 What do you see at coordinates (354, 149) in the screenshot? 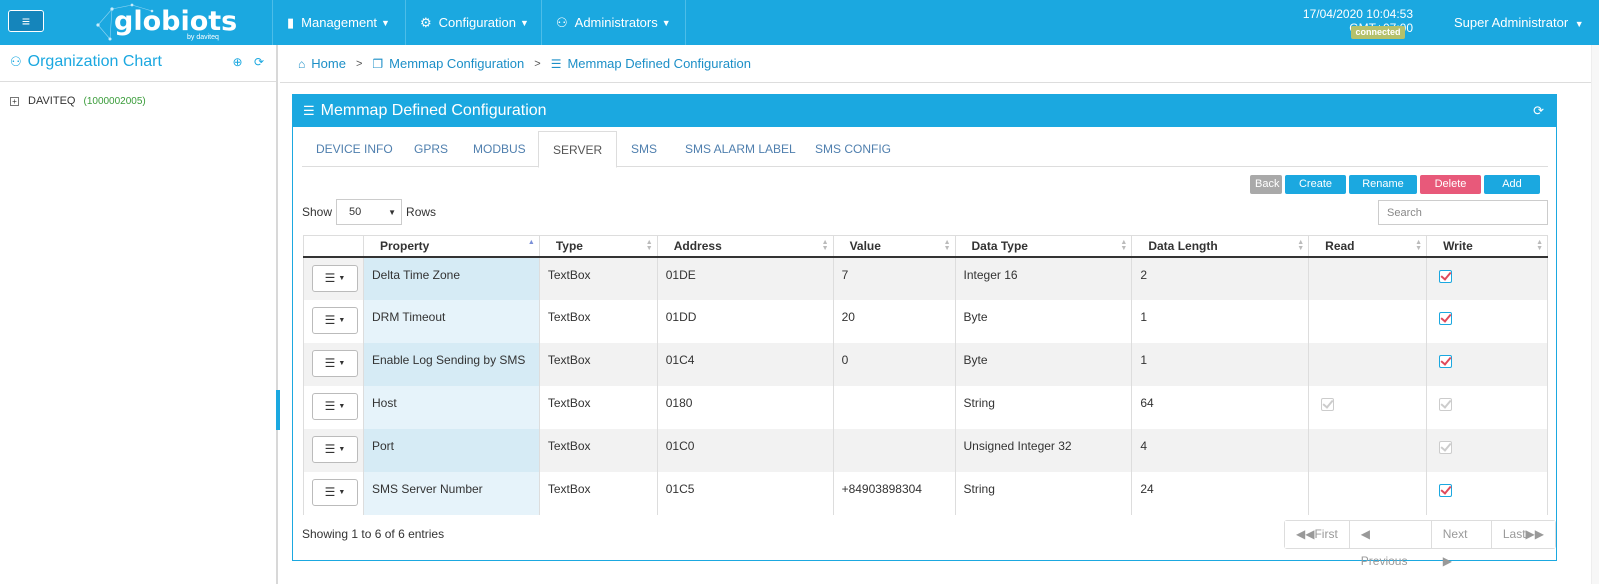
I see `tab-device-info: DEVICE INFO` at bounding box center [354, 149].